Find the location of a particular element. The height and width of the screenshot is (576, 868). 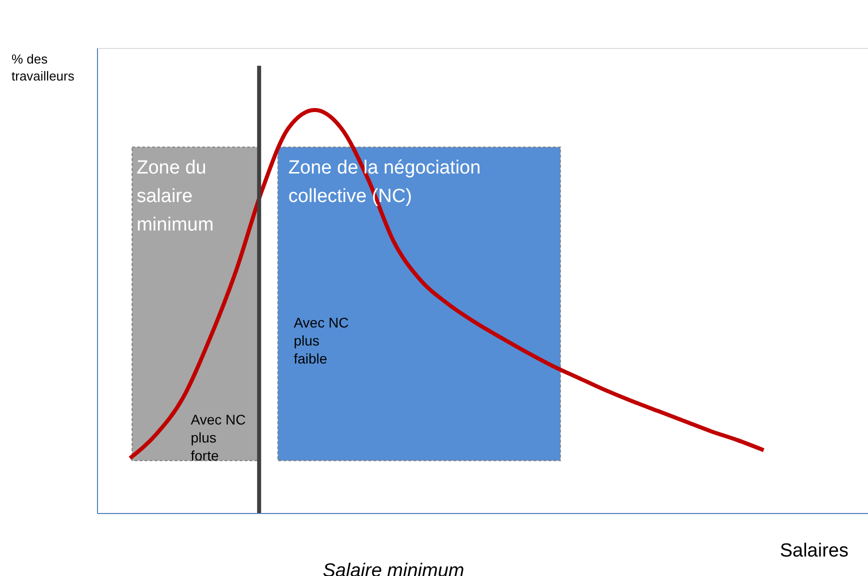

annotation: Zone du salaire minimum is located at coordinates (175, 196).